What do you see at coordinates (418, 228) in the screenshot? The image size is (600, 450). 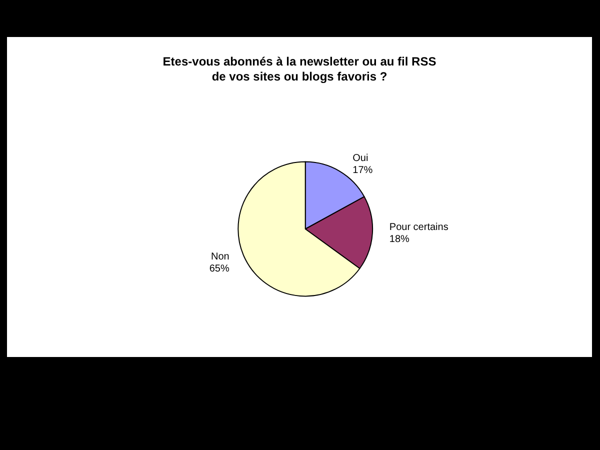 I see `slice-label: Pour certains` at bounding box center [418, 228].